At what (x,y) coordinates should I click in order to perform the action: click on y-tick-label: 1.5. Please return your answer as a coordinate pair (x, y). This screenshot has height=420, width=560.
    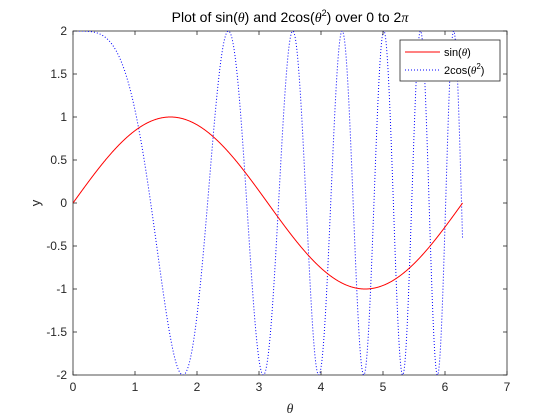
    Looking at the image, I should click on (58, 74).